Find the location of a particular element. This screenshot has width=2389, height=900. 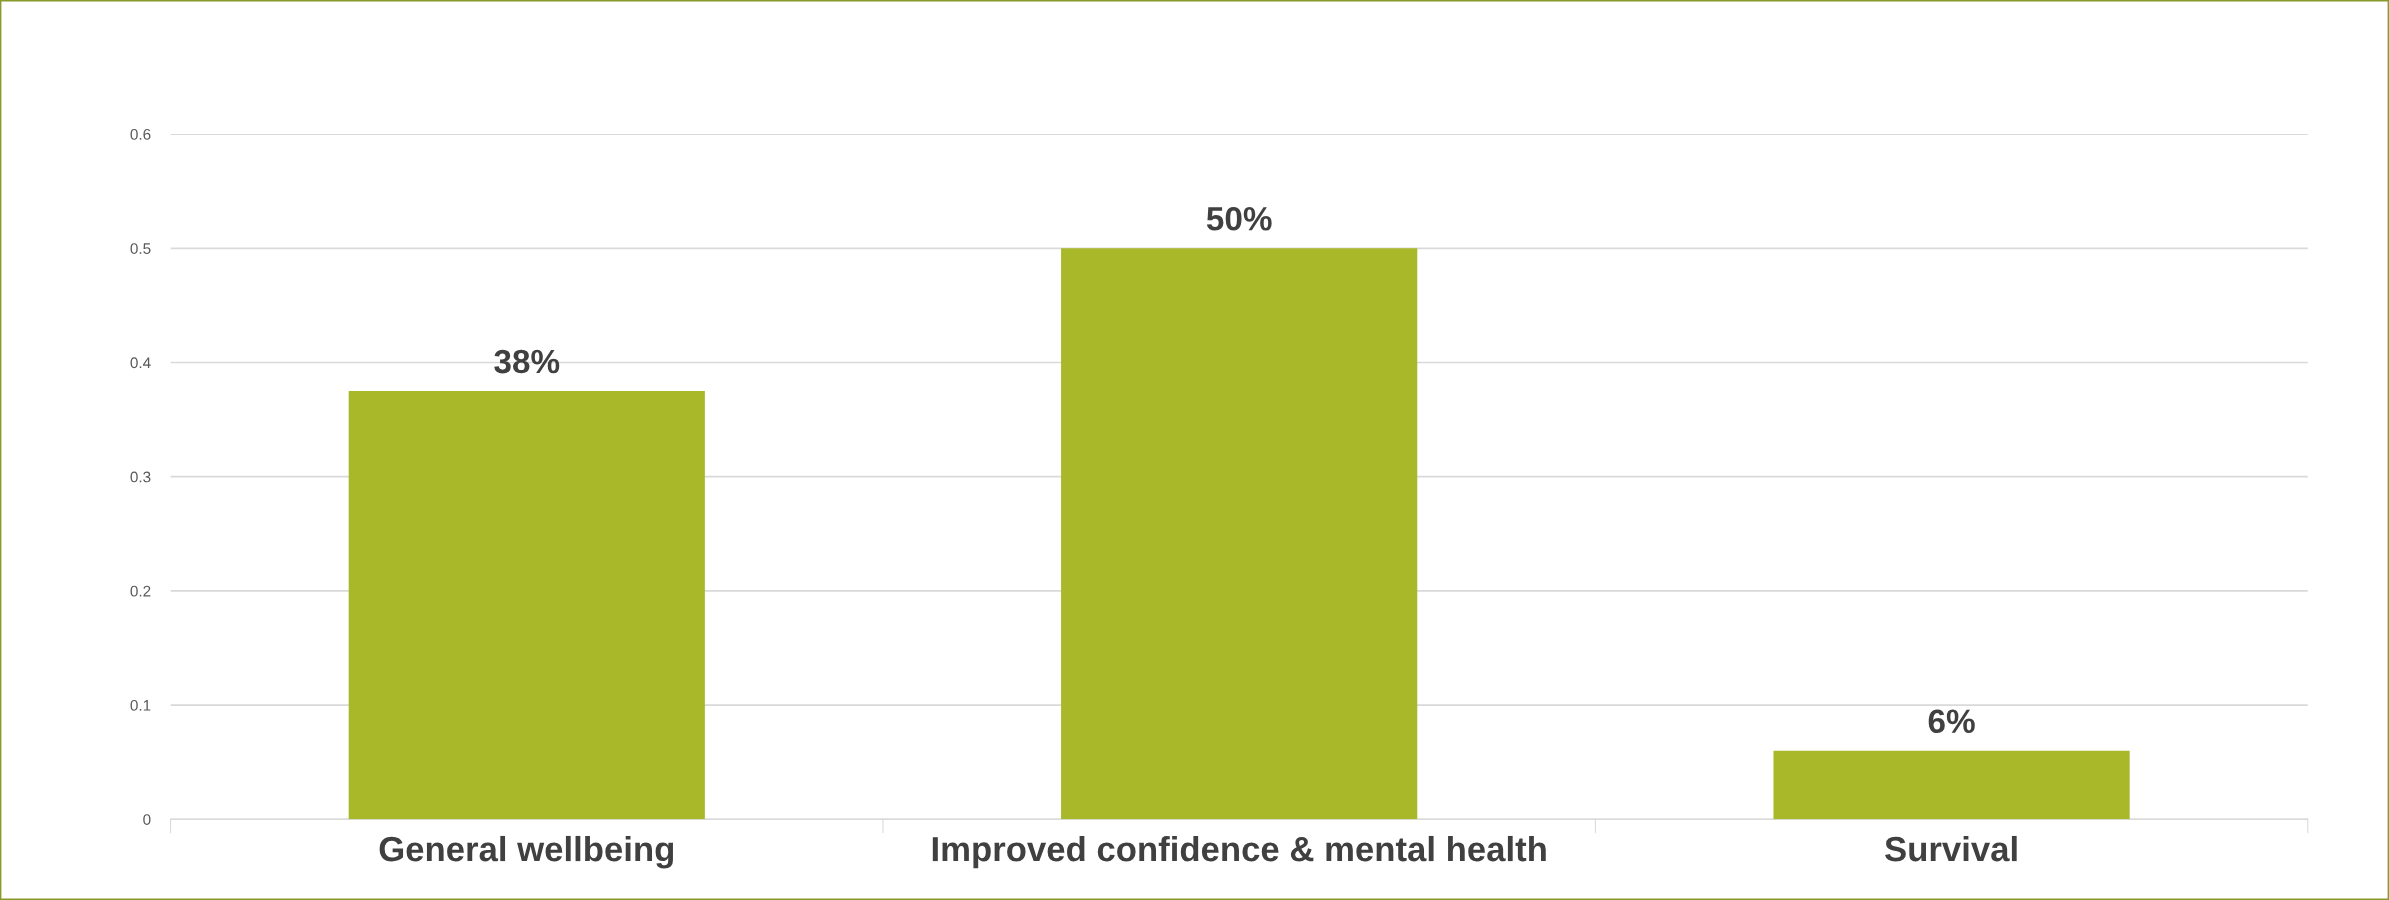

x-tick-label: Survival is located at coordinates (1951, 848).